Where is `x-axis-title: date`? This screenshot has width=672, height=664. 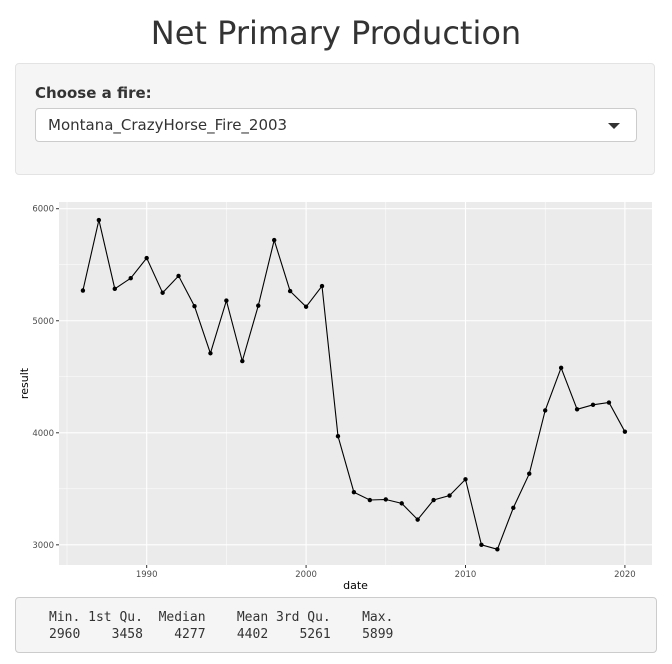
x-axis-title: date is located at coordinates (355, 585).